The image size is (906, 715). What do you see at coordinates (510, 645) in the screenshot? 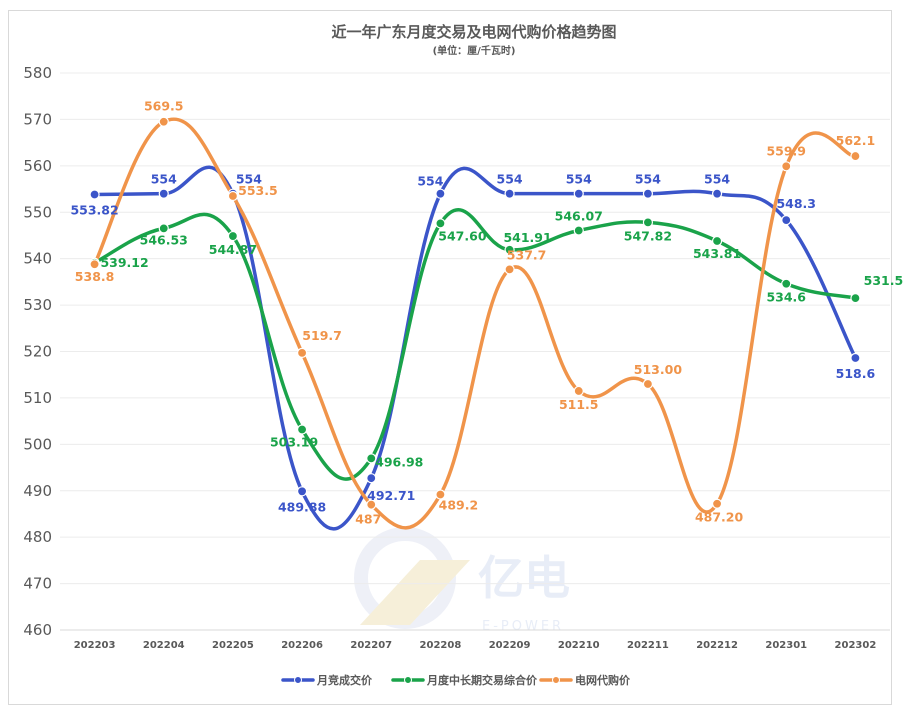
I see `x-tick-label: 202209` at bounding box center [510, 645].